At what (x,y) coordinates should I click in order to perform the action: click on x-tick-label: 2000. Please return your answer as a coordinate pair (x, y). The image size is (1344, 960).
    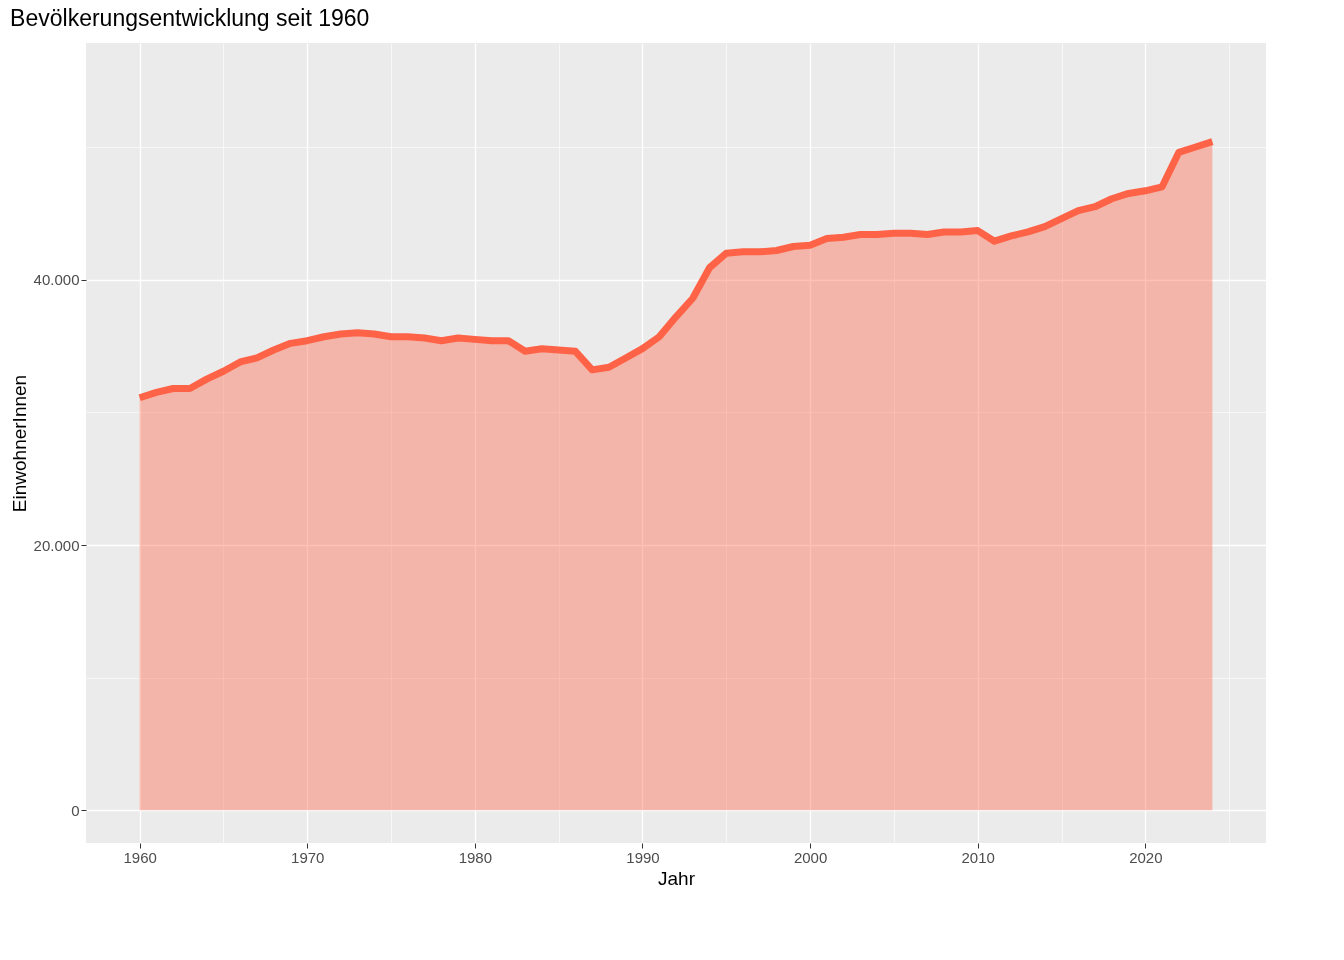
    Looking at the image, I should click on (810, 857).